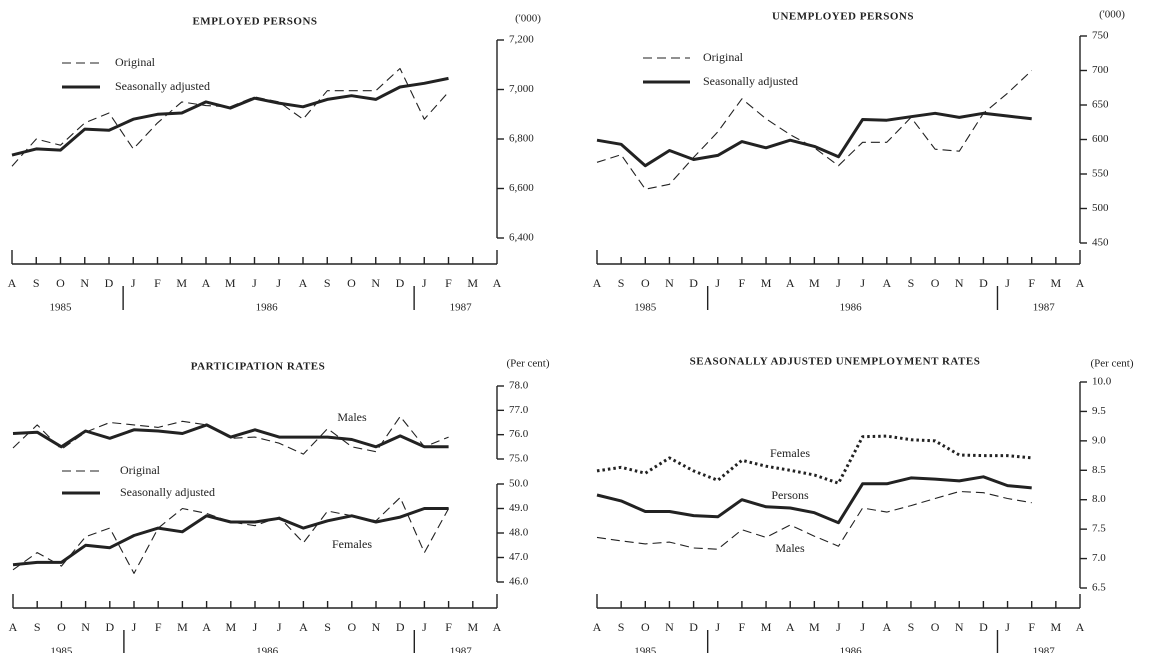 This screenshot has width=1149, height=653. Describe the element at coordinates (1100, 243) in the screenshot. I see `y-tick-label: 450` at that location.